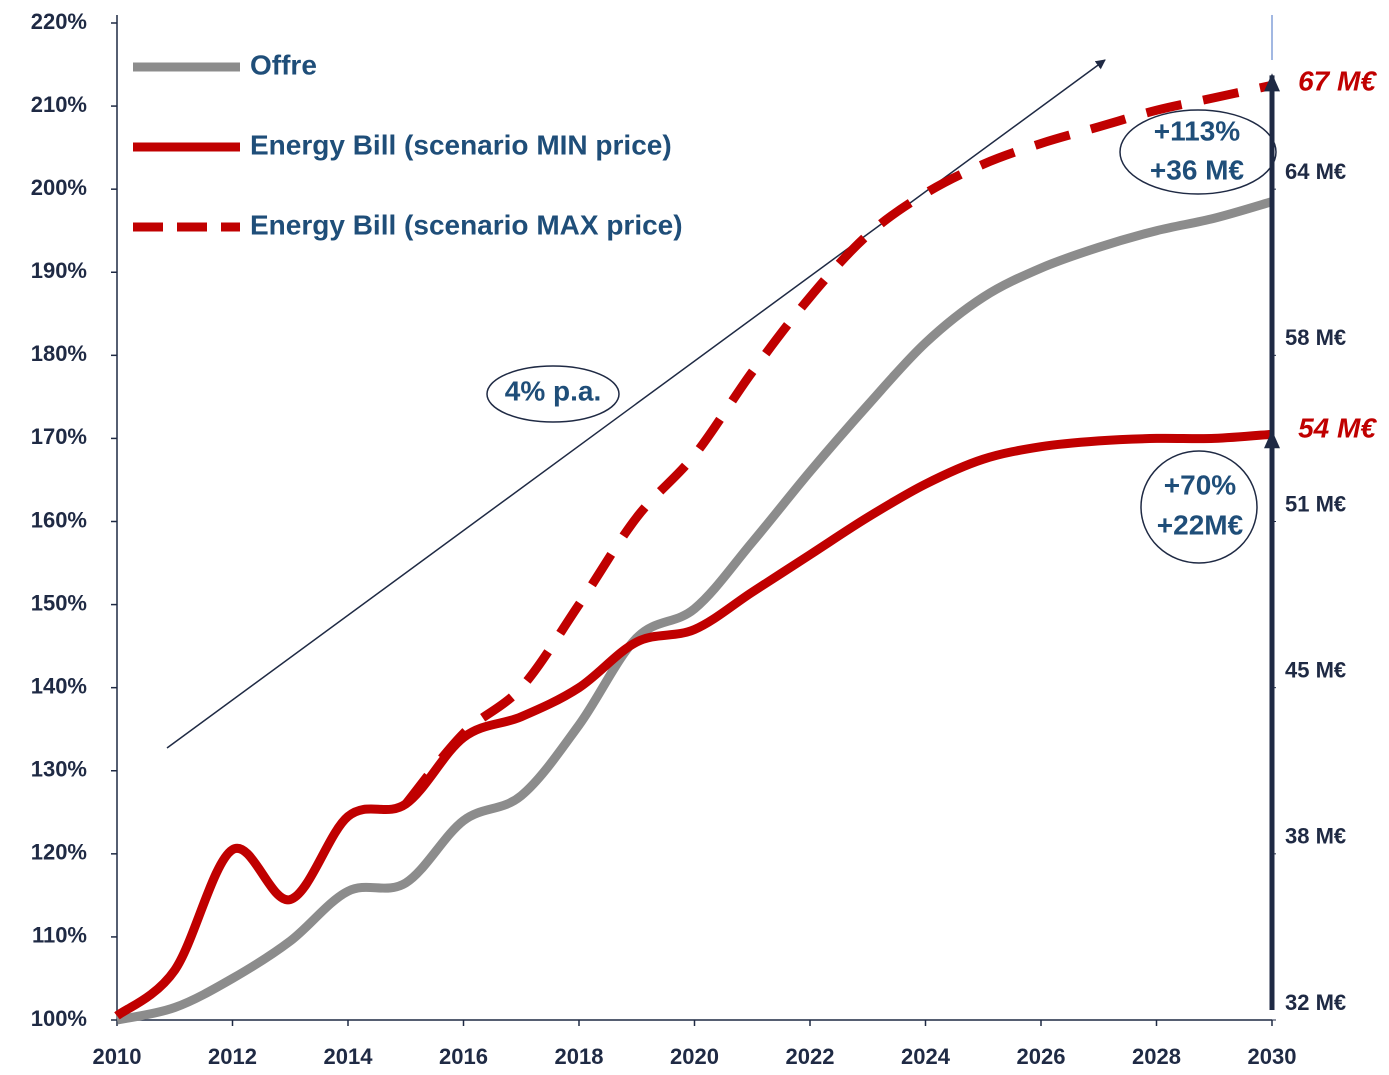  What do you see at coordinates (1337, 80) in the screenshot?
I see `annotation: 67 M€` at bounding box center [1337, 80].